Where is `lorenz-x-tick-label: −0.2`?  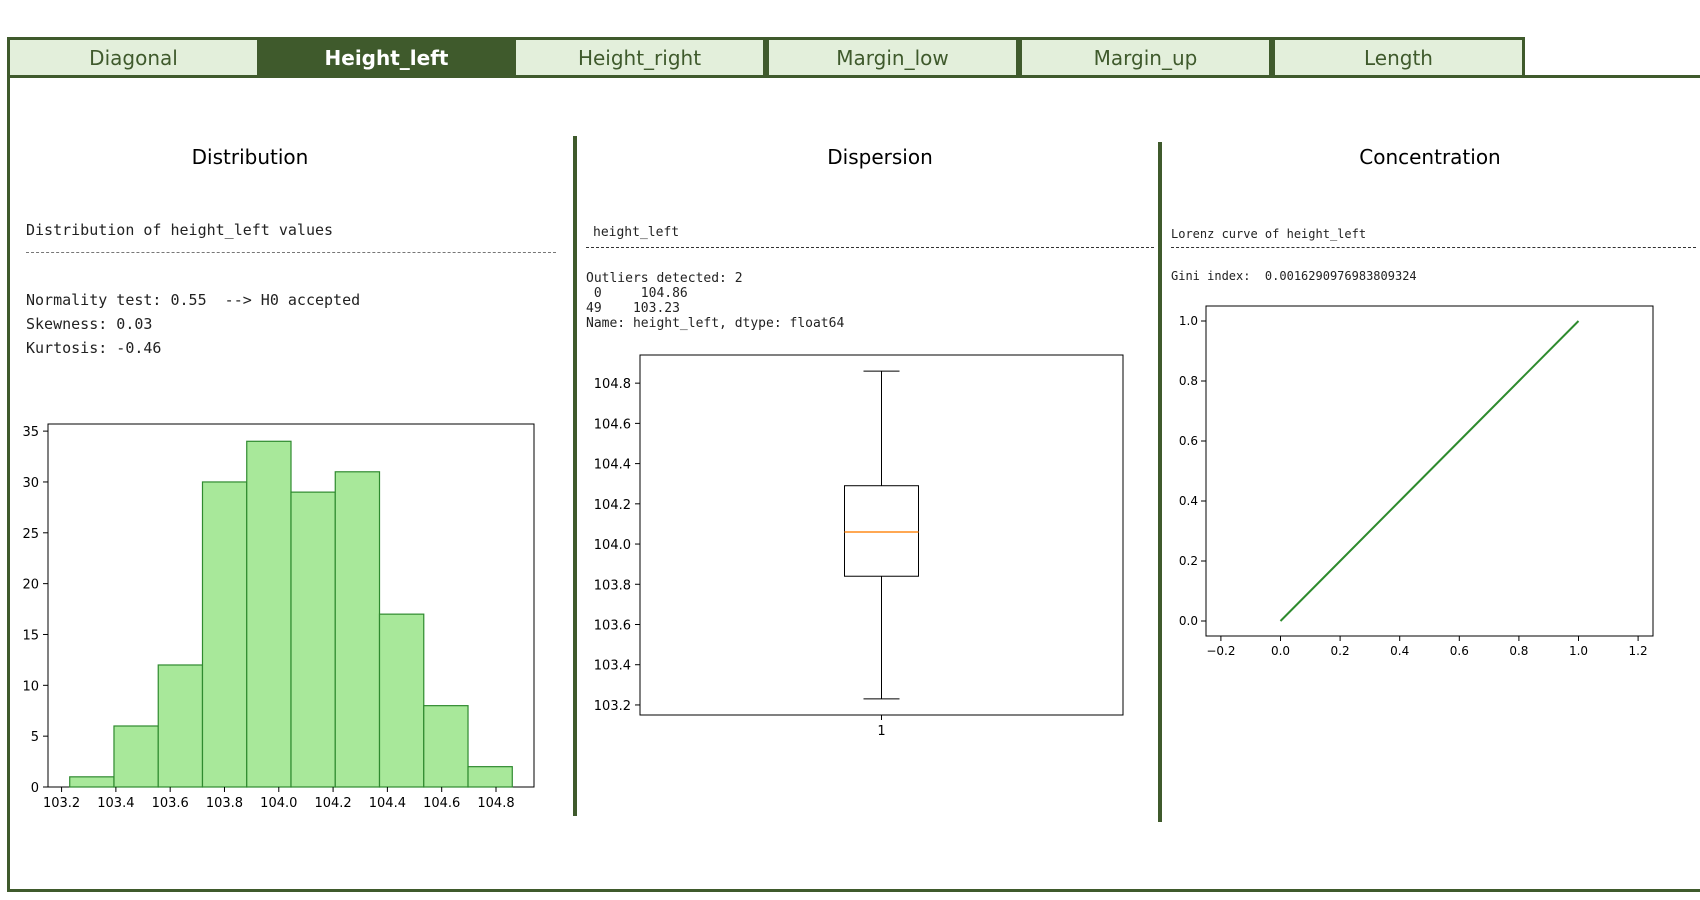
lorenz-x-tick-label: −0.2 is located at coordinates (1220, 651).